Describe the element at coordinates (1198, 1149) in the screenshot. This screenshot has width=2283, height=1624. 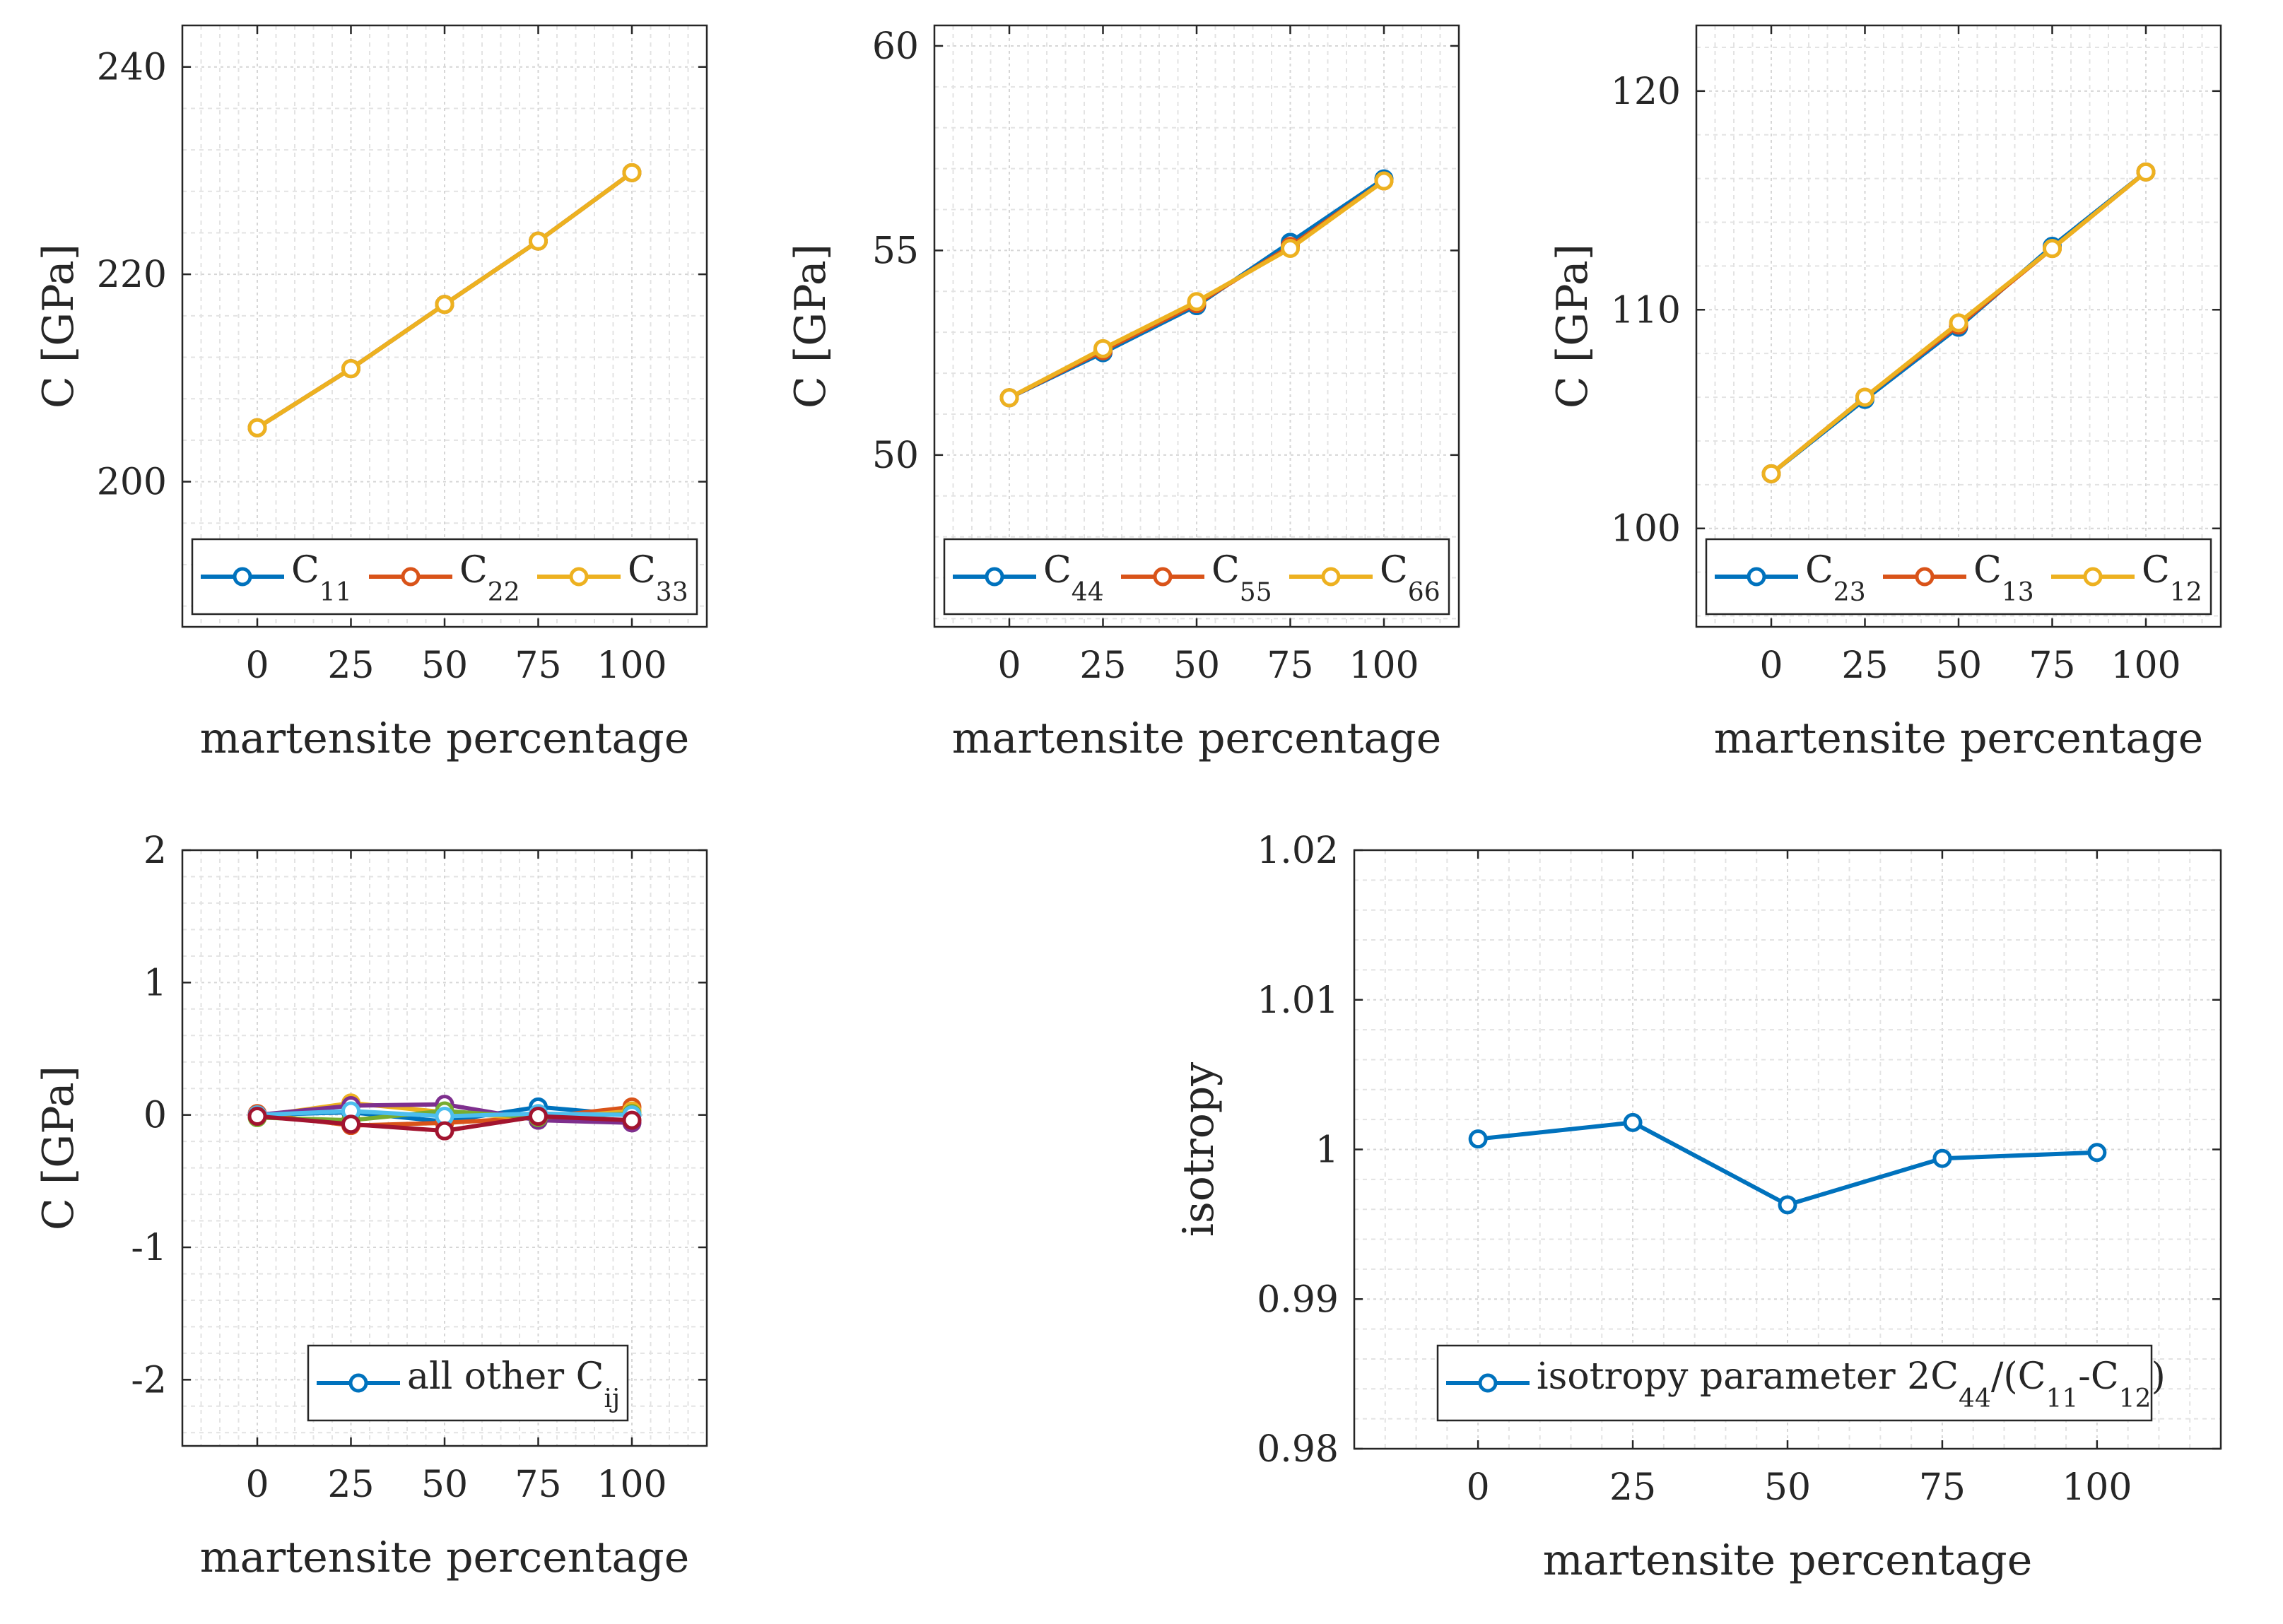
I see `y-axis-label: isotropy` at that location.